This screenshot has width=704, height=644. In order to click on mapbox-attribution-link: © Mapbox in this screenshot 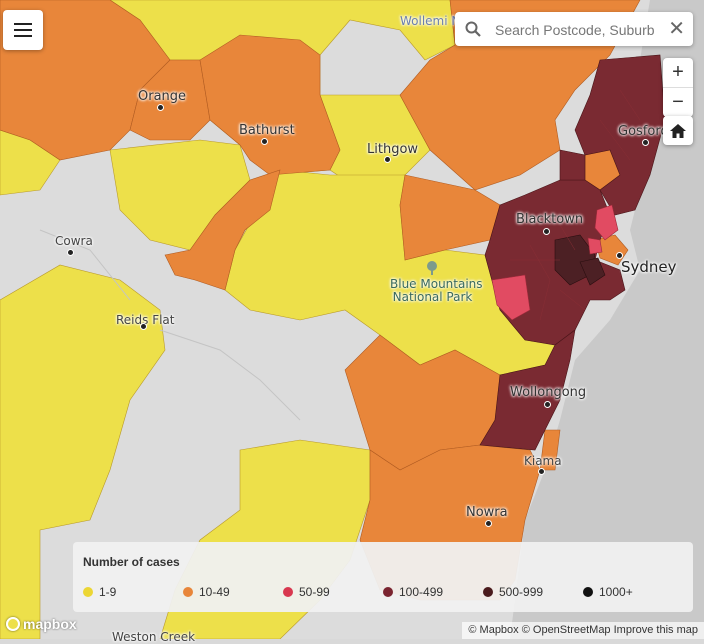, I will do `click(493, 630)`.